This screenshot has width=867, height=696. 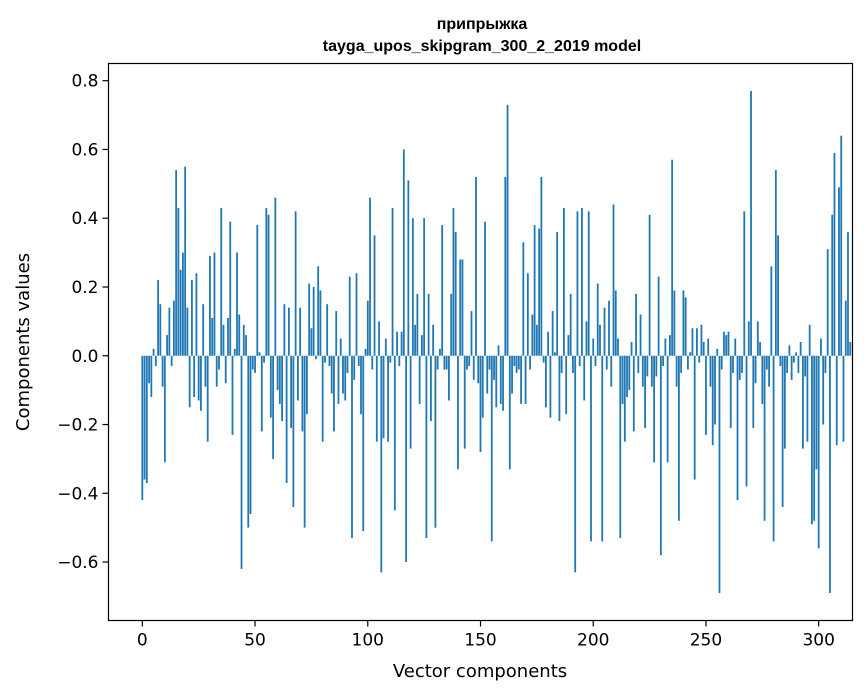 I want to click on x-tick-label: 100, so click(x=368, y=641).